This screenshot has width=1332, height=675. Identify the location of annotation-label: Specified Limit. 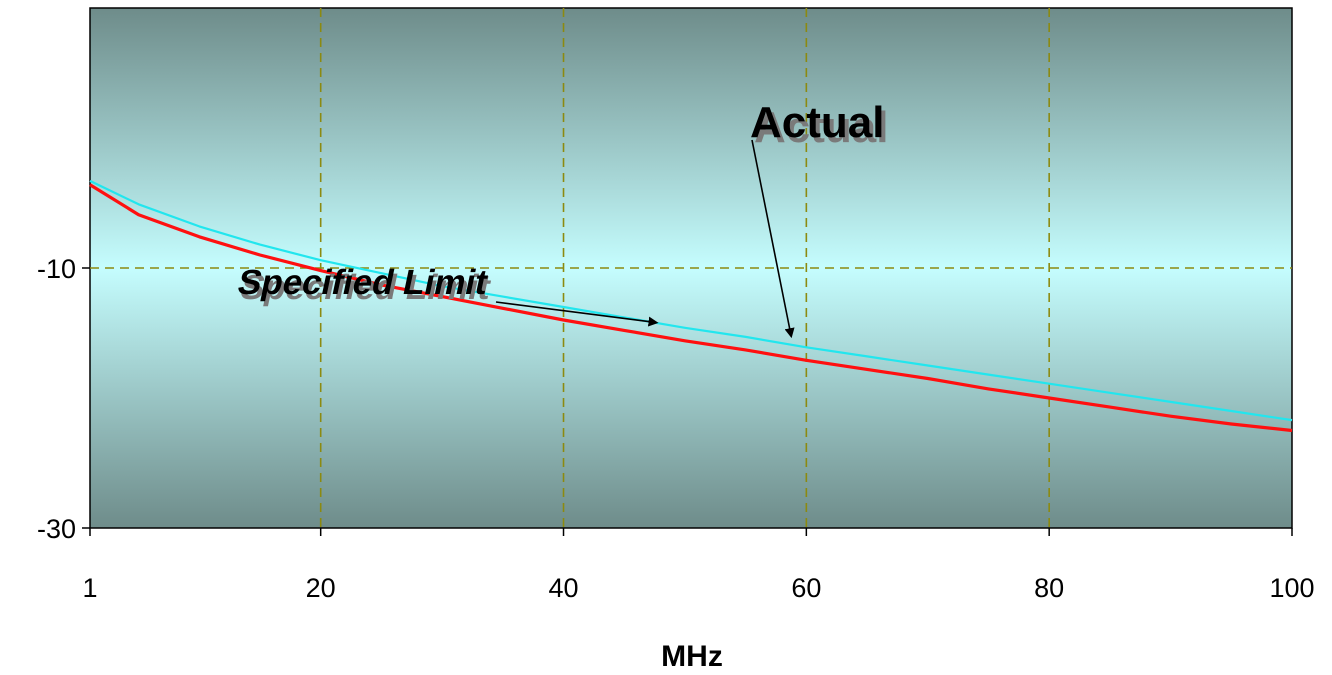
(362, 282).